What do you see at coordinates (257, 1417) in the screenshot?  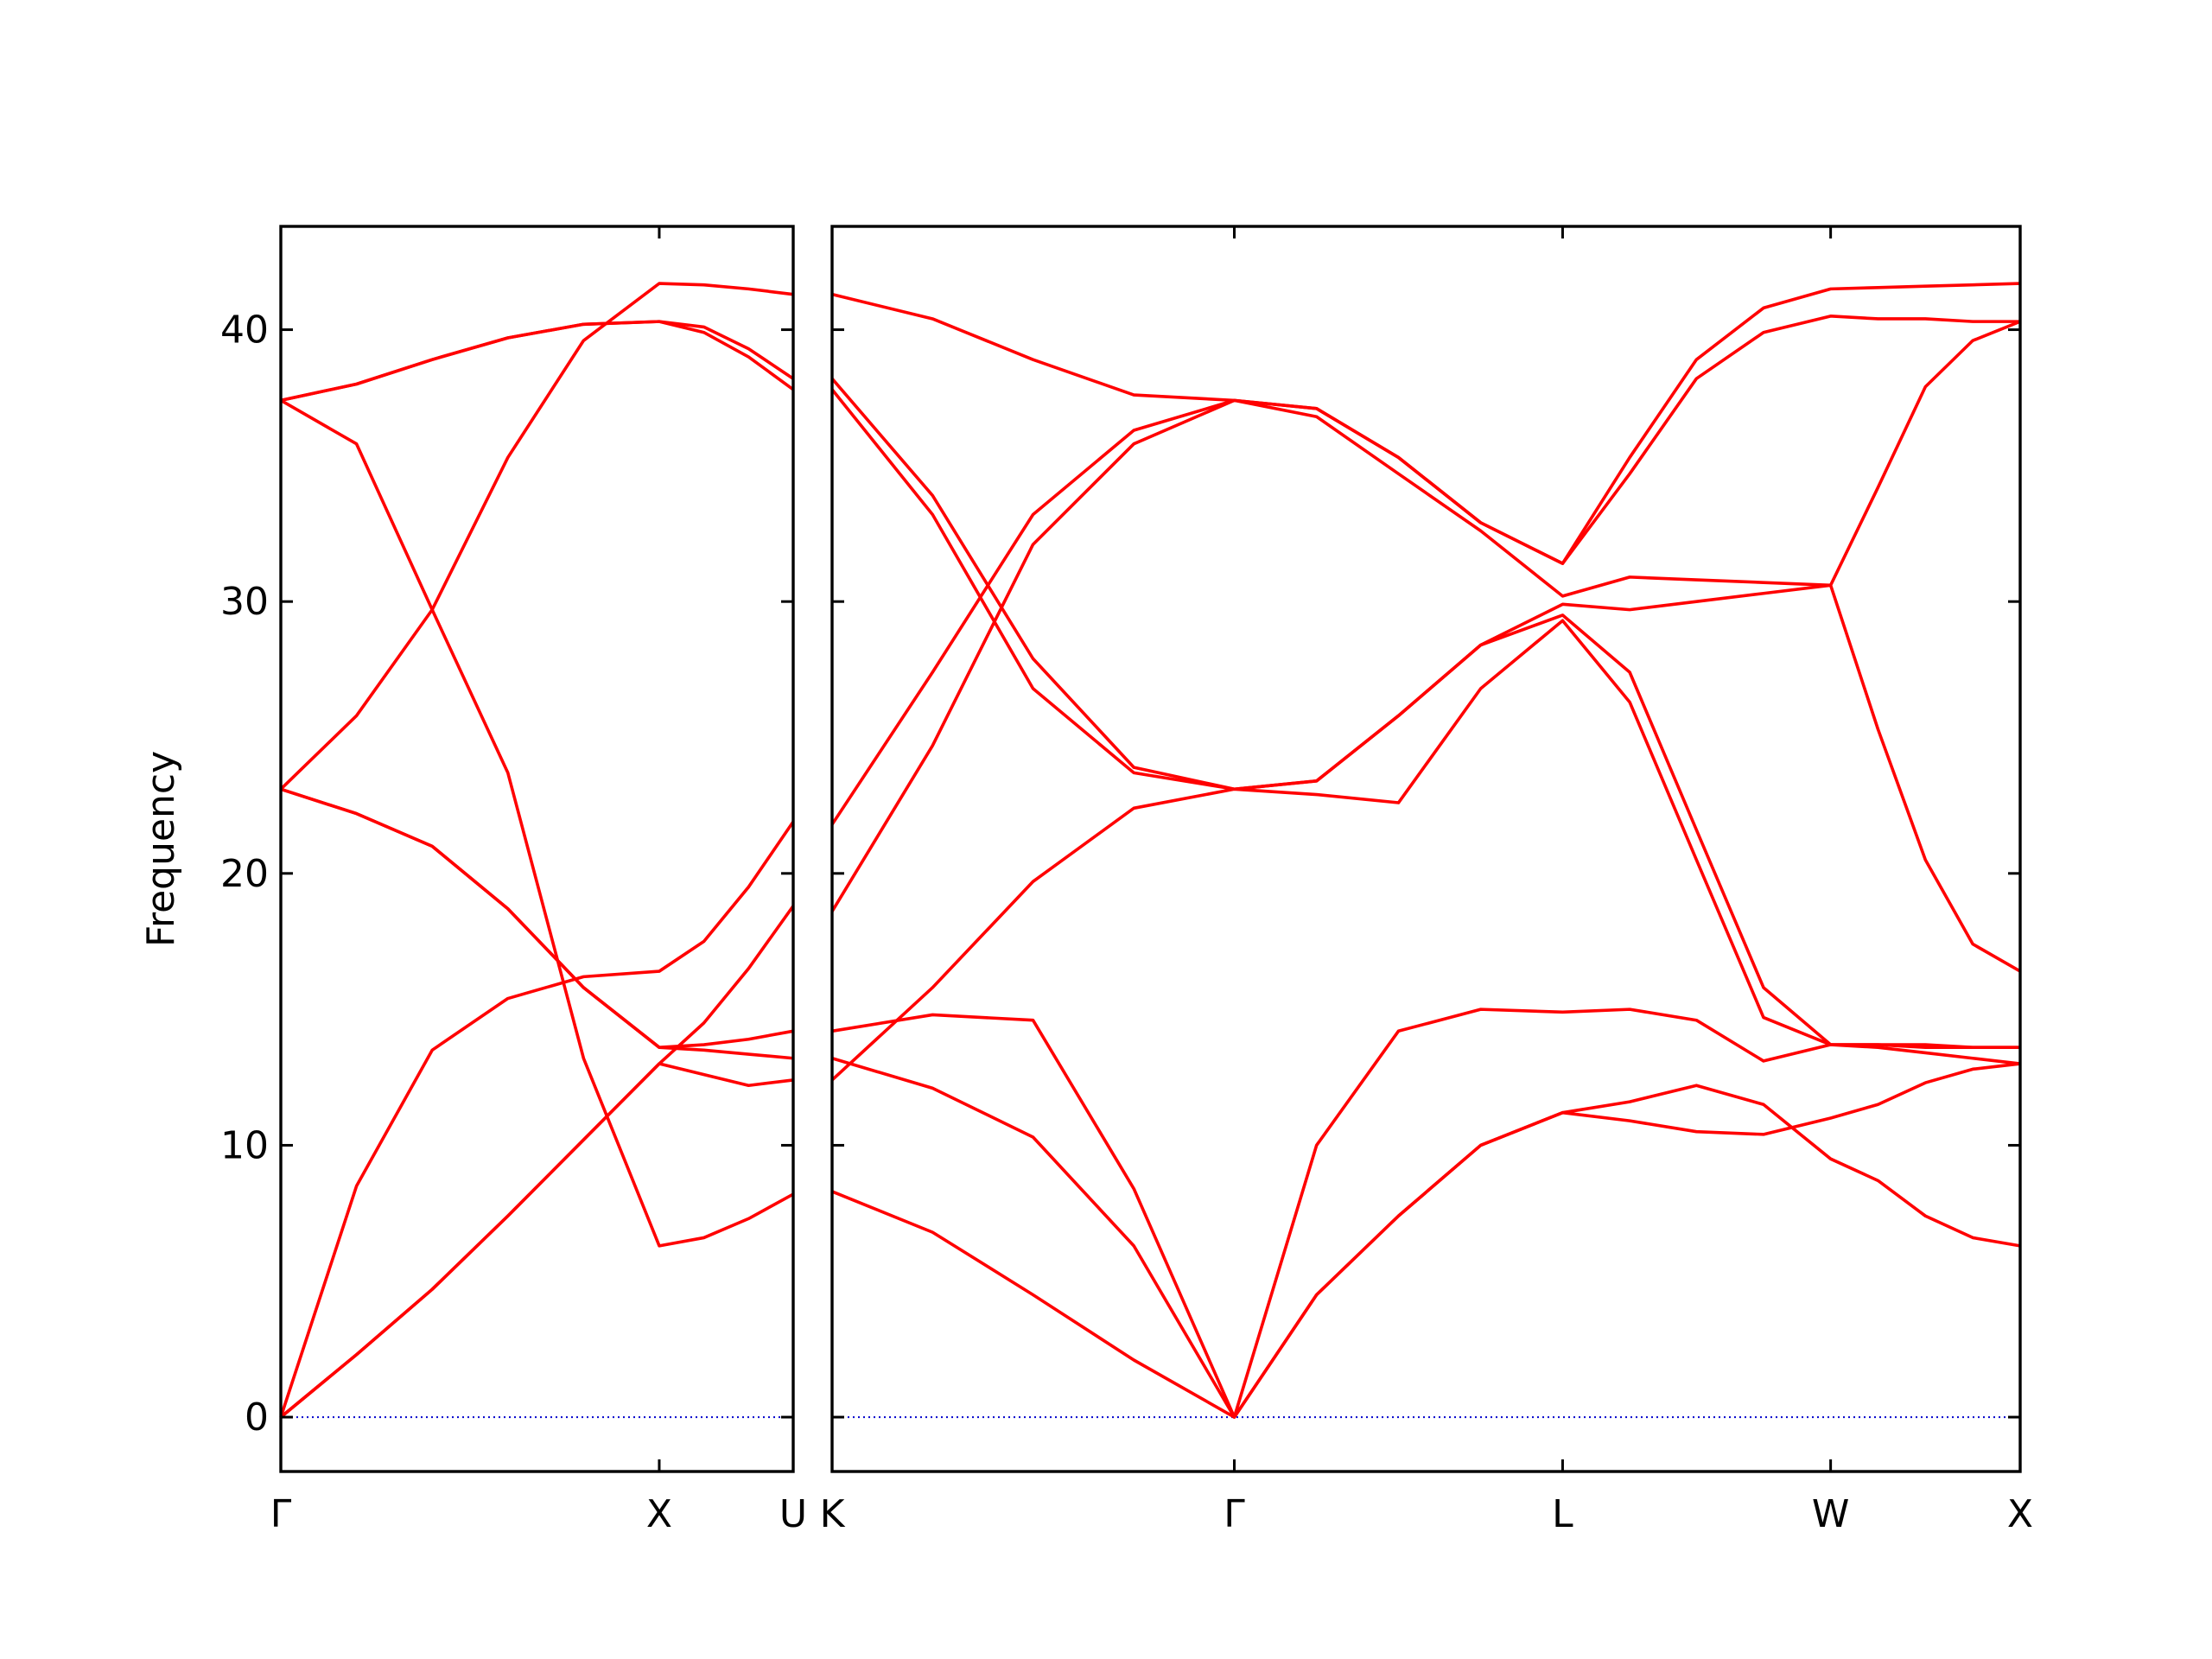 I see `y-tick-label: 0` at bounding box center [257, 1417].